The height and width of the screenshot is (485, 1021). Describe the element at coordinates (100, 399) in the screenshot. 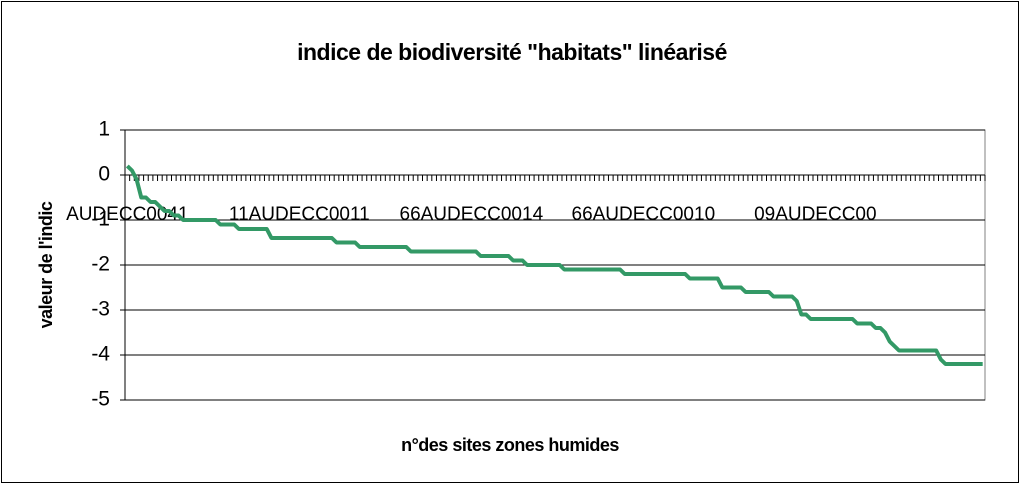

I see `y-tick-label: -5` at that location.